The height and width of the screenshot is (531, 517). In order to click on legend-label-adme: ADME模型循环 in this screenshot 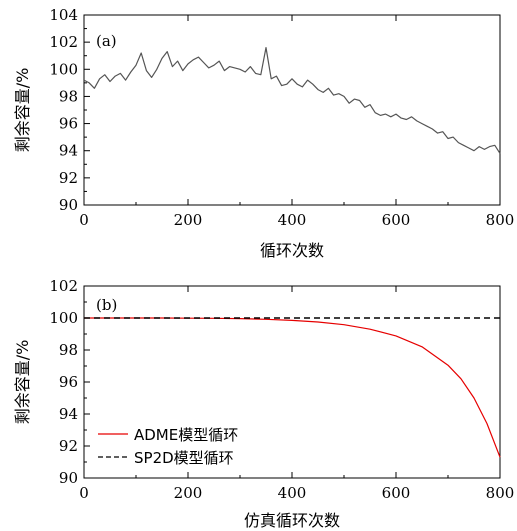, I will do `click(186, 435)`.